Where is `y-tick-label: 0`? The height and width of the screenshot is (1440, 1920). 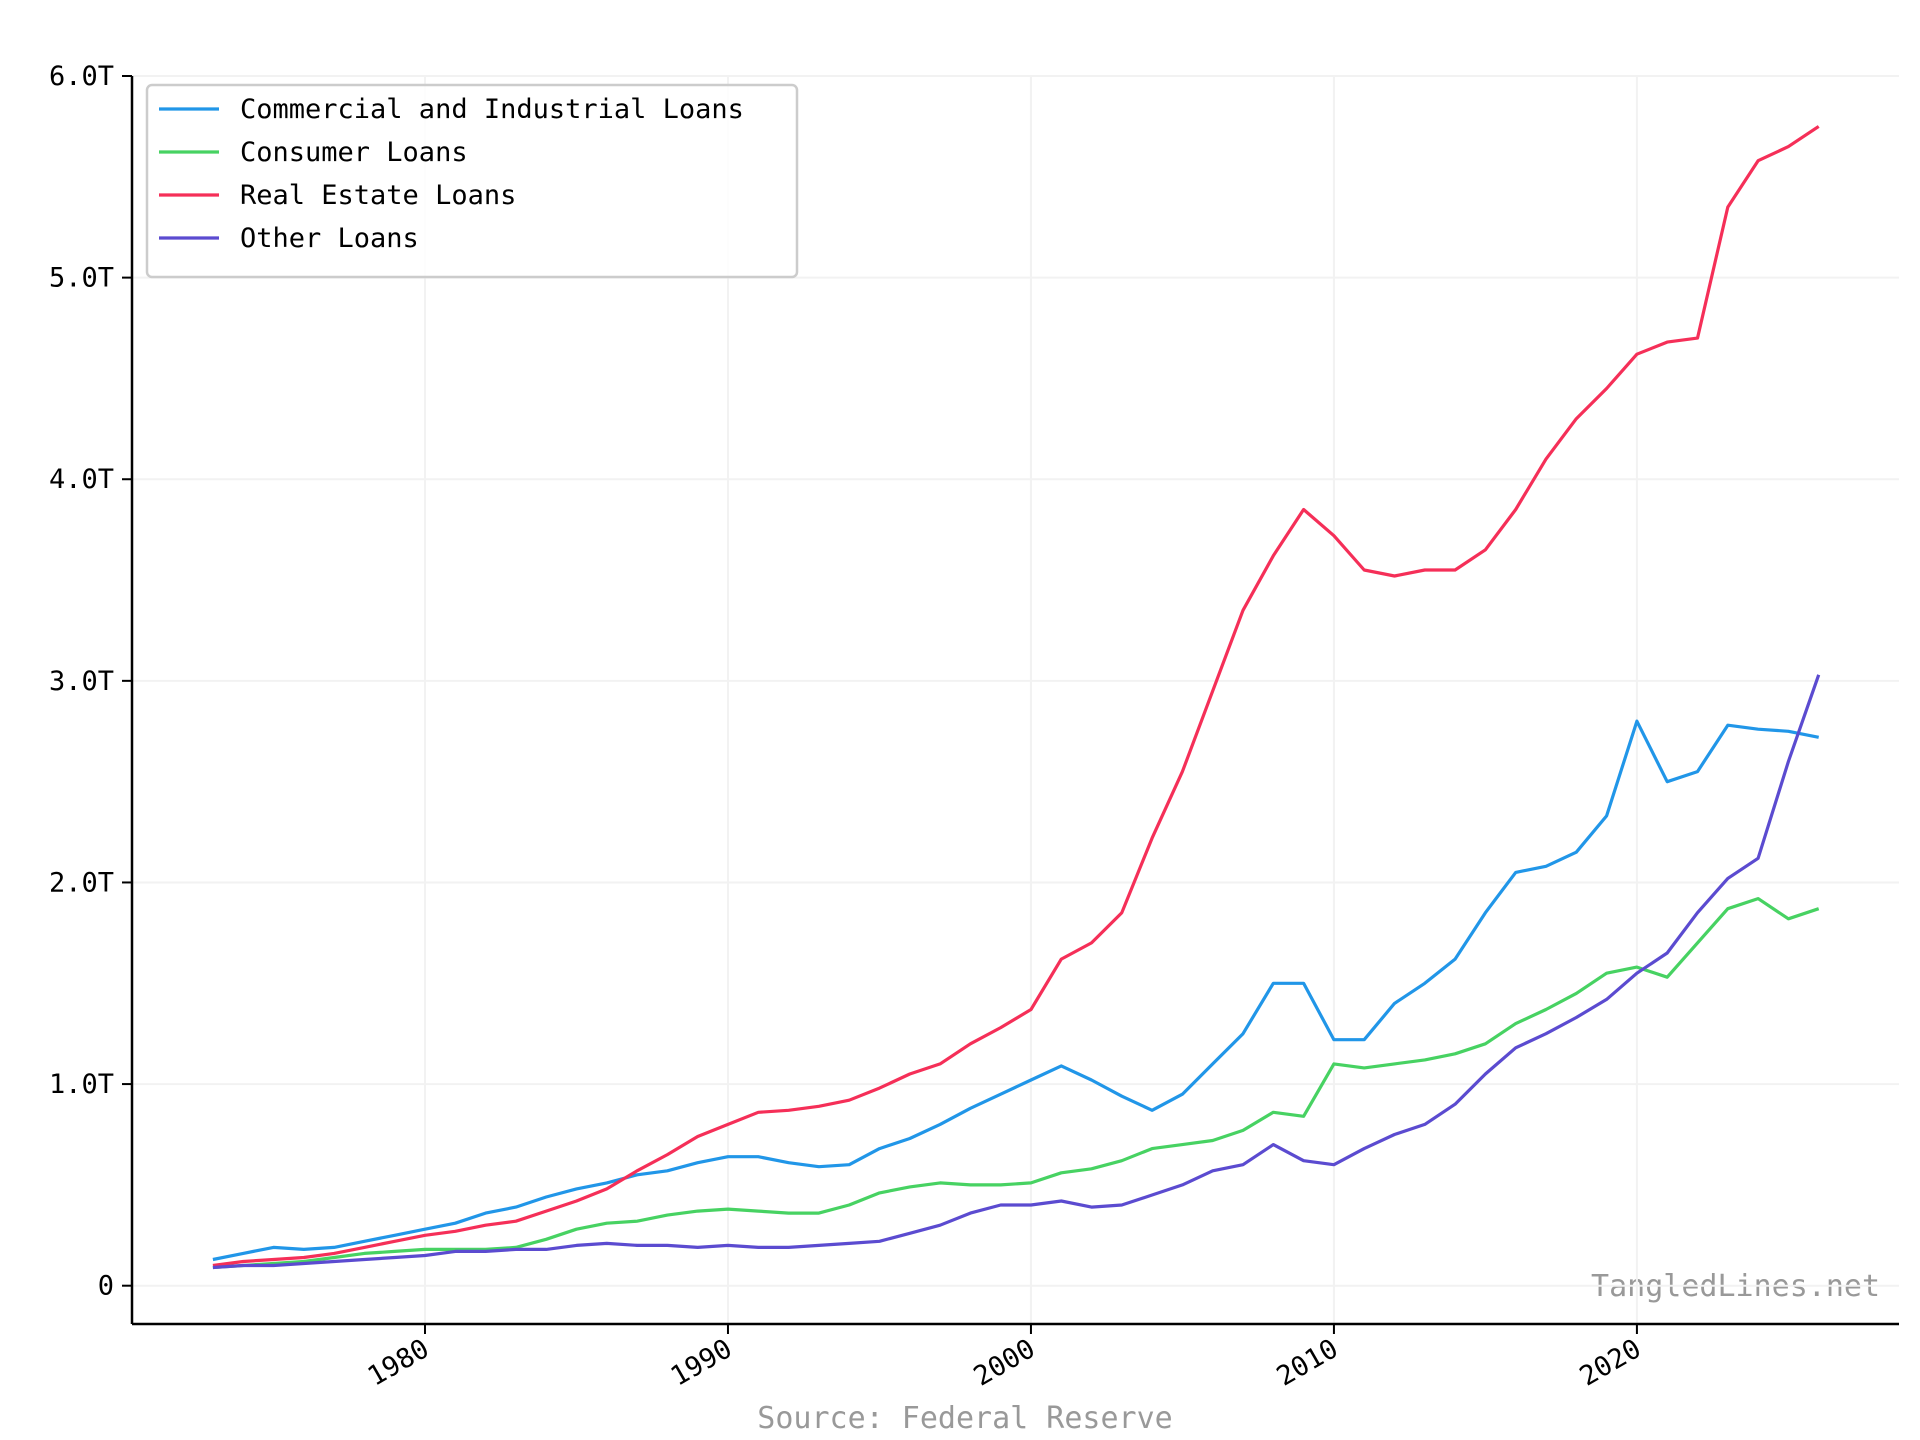 y-tick-label: 0 is located at coordinates (106, 1286).